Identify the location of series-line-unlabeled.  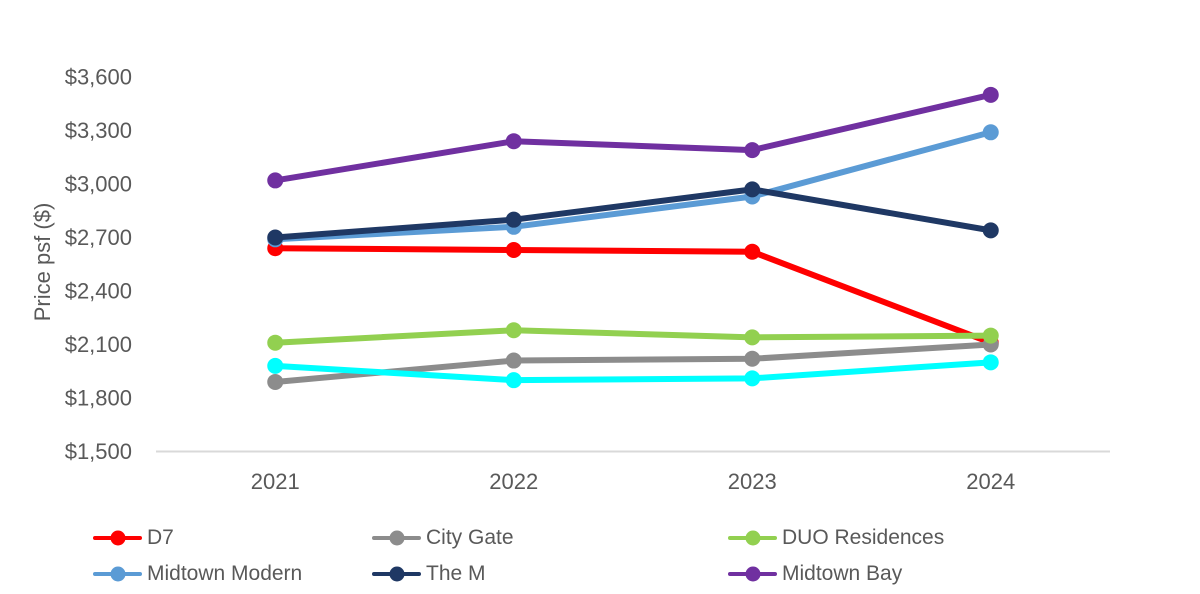
(633, 371).